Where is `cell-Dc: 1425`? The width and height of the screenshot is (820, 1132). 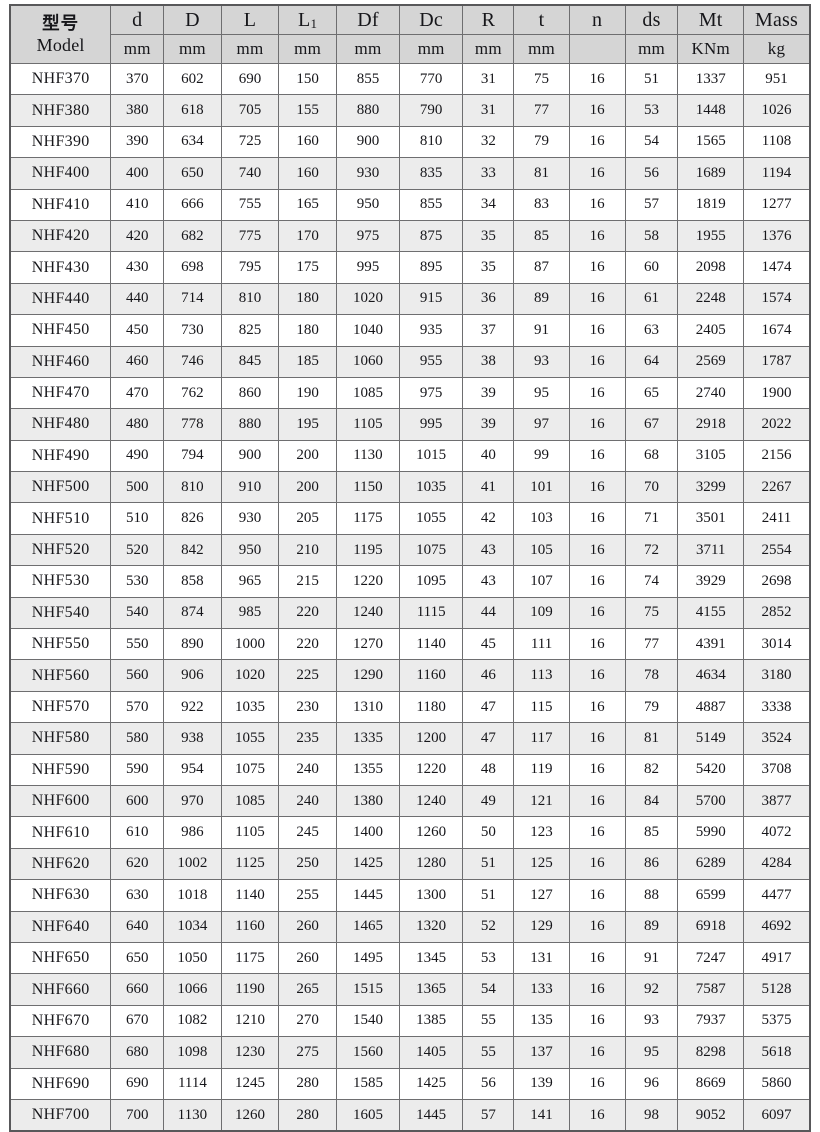
cell-Dc: 1425 is located at coordinates (431, 1083).